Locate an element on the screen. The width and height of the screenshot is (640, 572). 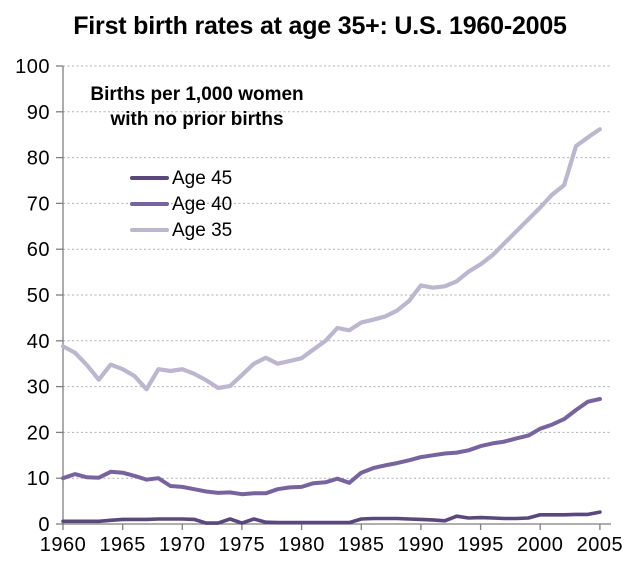
x-tick-label: 1965 is located at coordinates (122, 545).